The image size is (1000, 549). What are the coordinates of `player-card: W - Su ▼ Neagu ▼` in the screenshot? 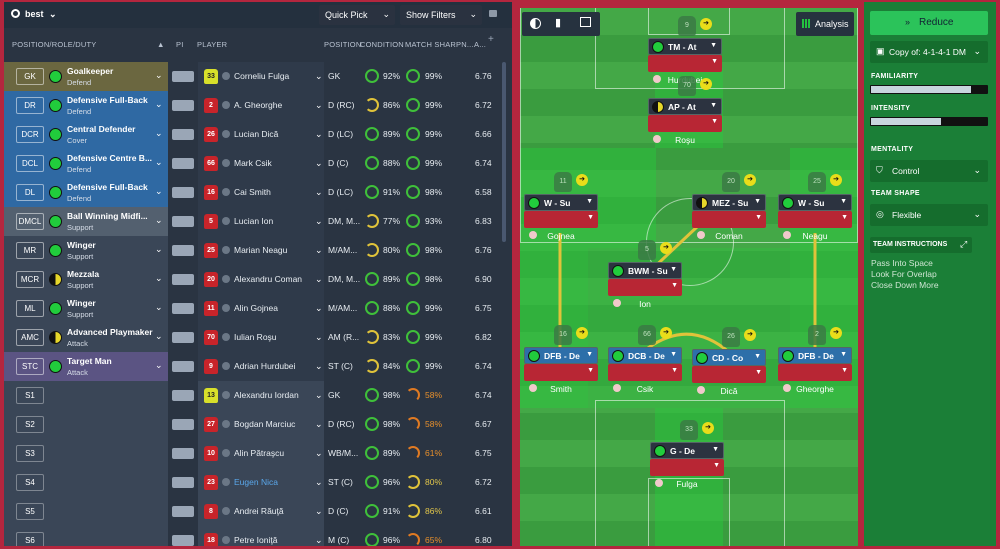 It's located at (815, 217).